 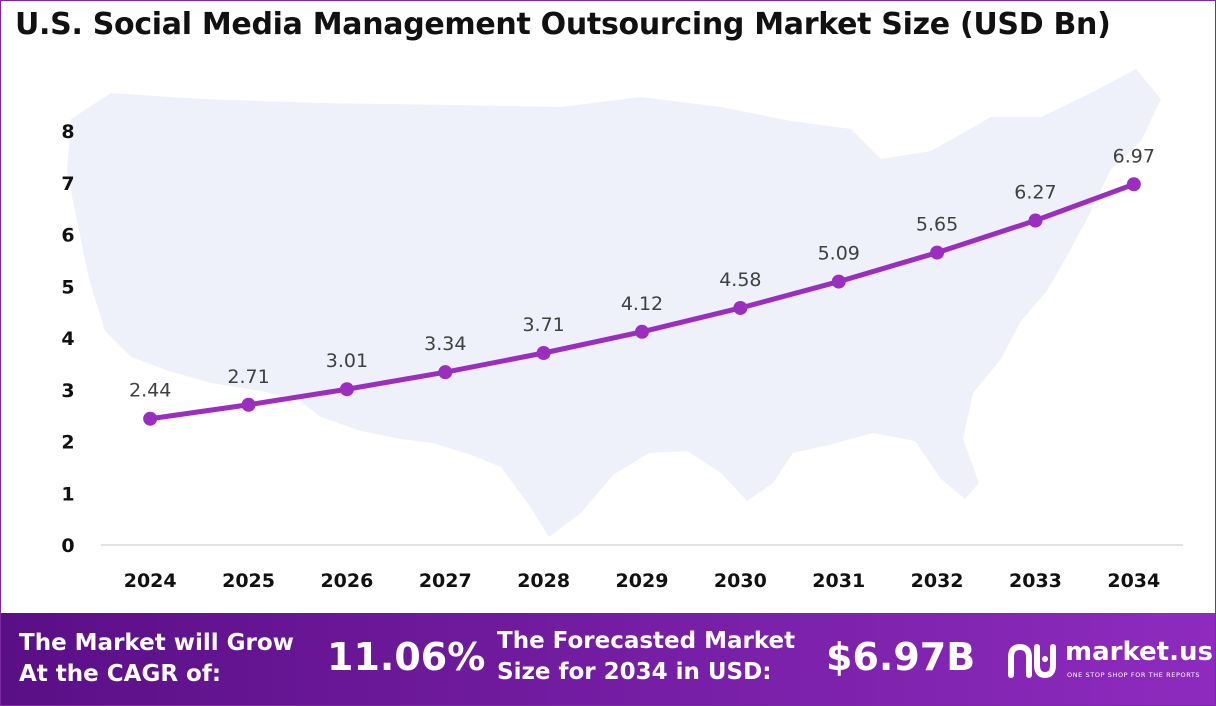 What do you see at coordinates (839, 254) in the screenshot?
I see `data-label: 5.09` at bounding box center [839, 254].